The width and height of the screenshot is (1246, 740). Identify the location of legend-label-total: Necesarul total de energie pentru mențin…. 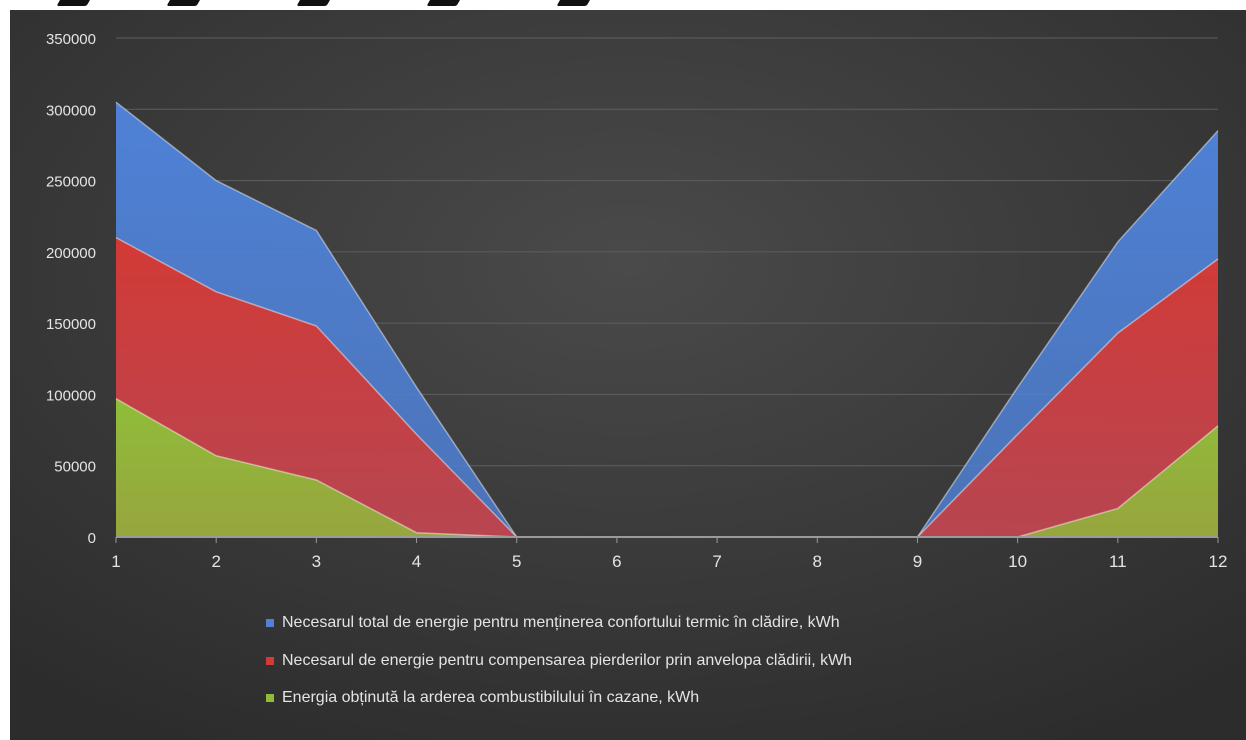
(561, 622).